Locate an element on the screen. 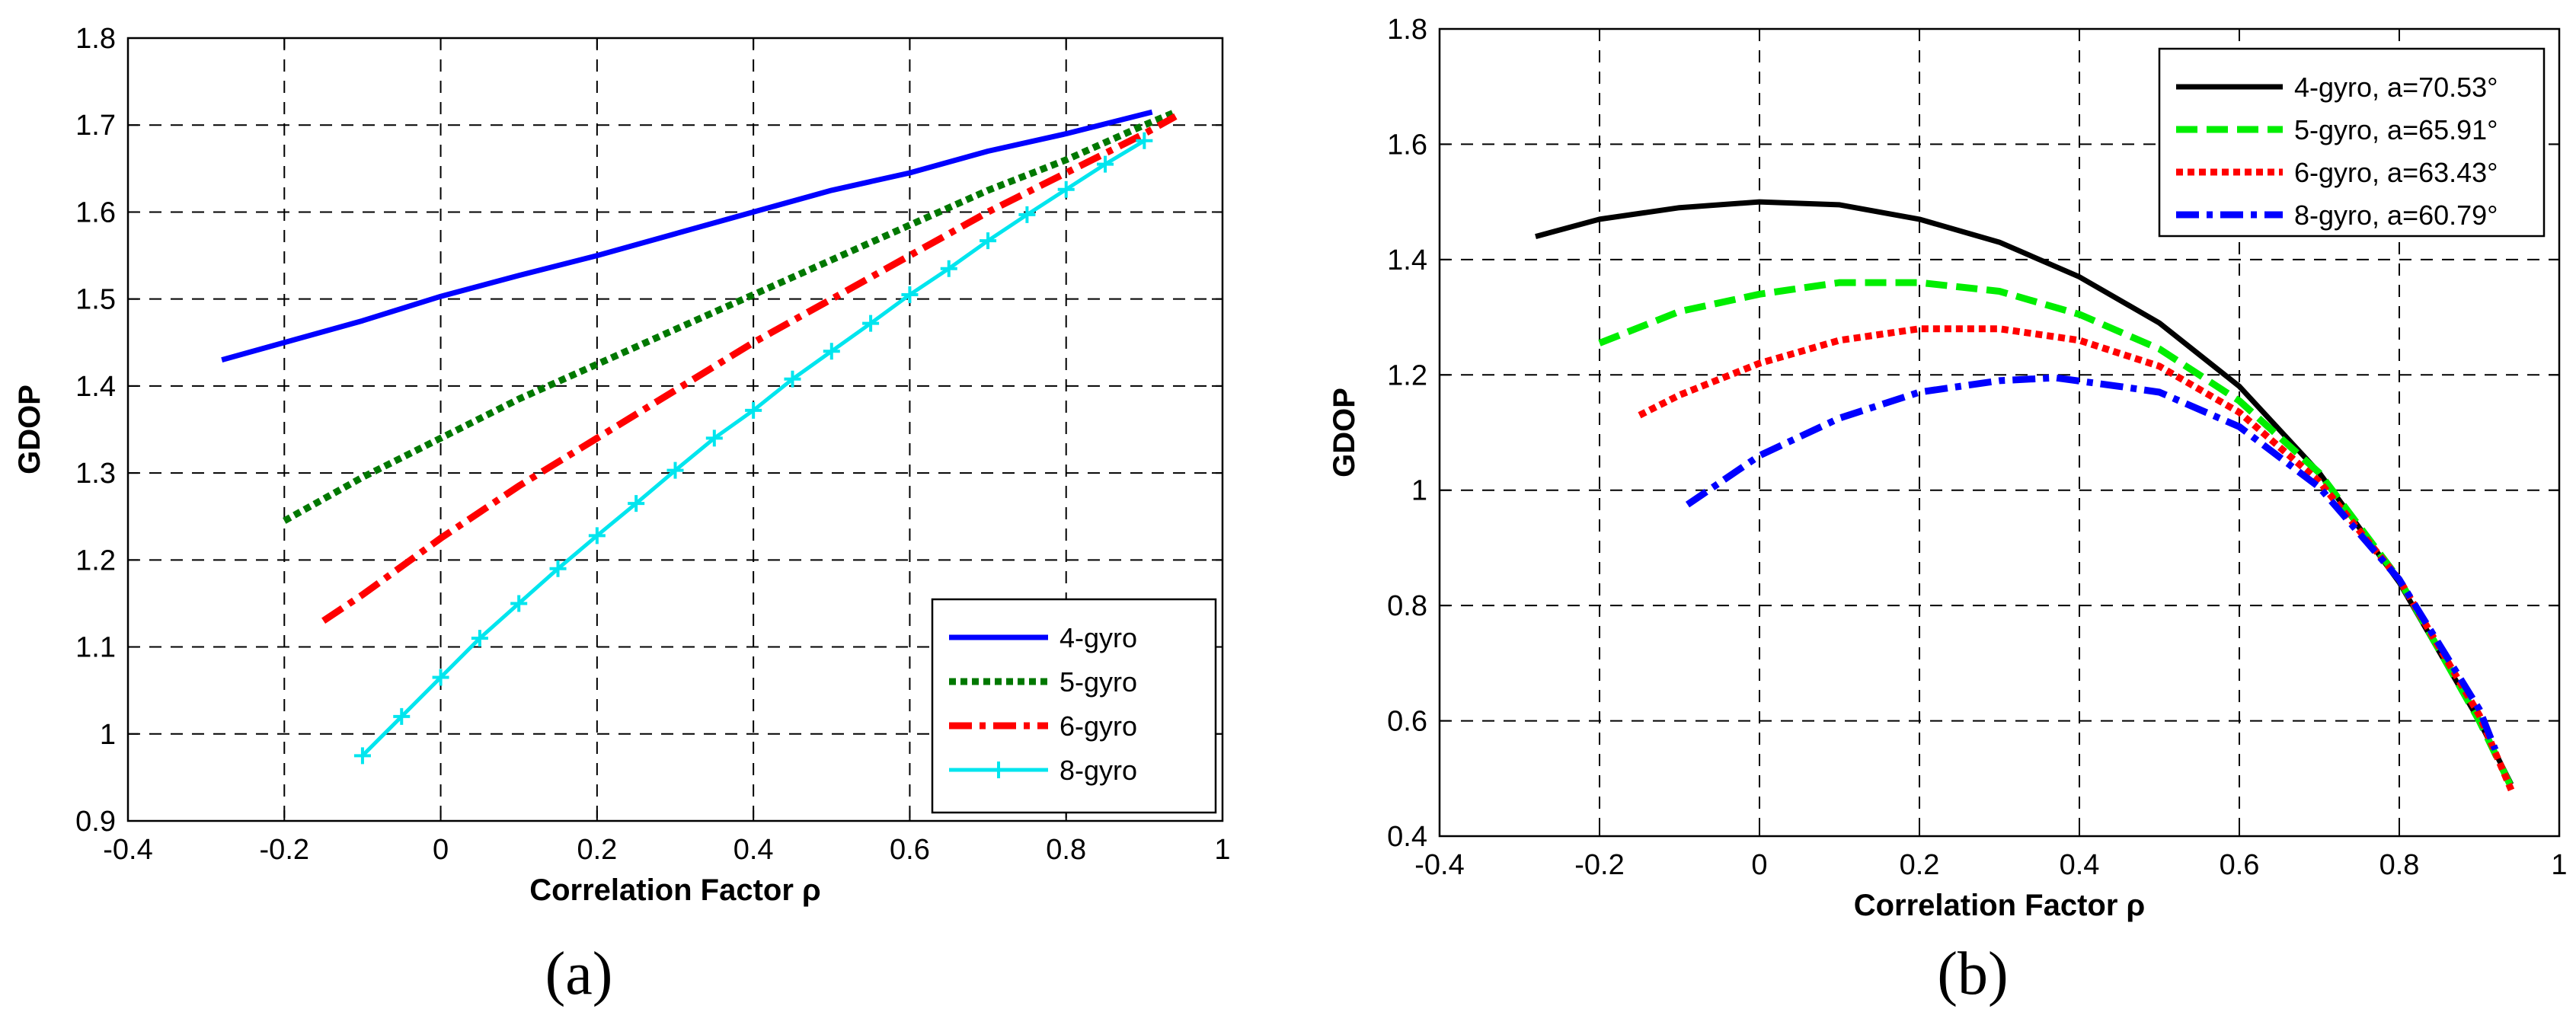 The height and width of the screenshot is (1025, 2576). legend-label: 4-gyro, a=70.53° is located at coordinates (2396, 87).